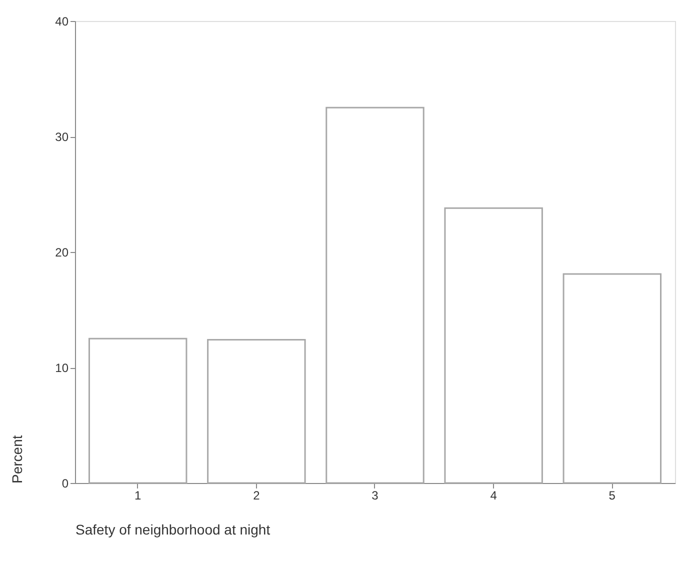  What do you see at coordinates (612, 495) in the screenshot?
I see `x-tick-label: 5` at bounding box center [612, 495].